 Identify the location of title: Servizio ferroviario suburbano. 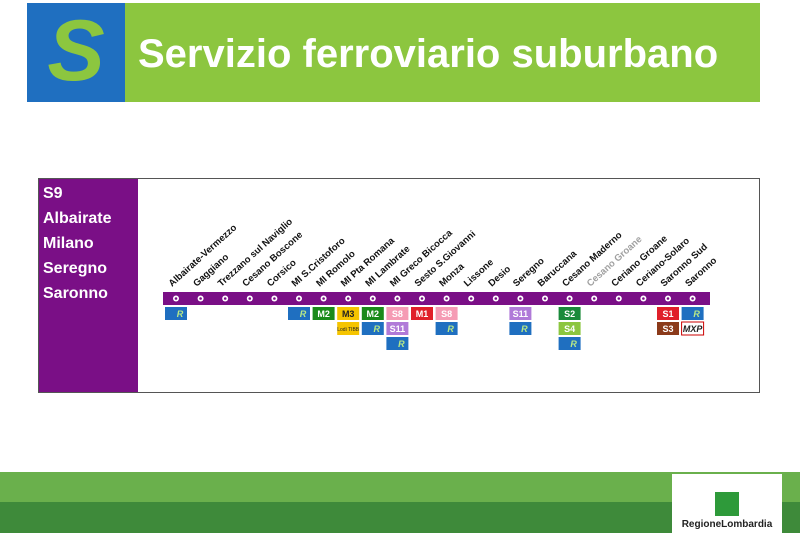
(428, 54).